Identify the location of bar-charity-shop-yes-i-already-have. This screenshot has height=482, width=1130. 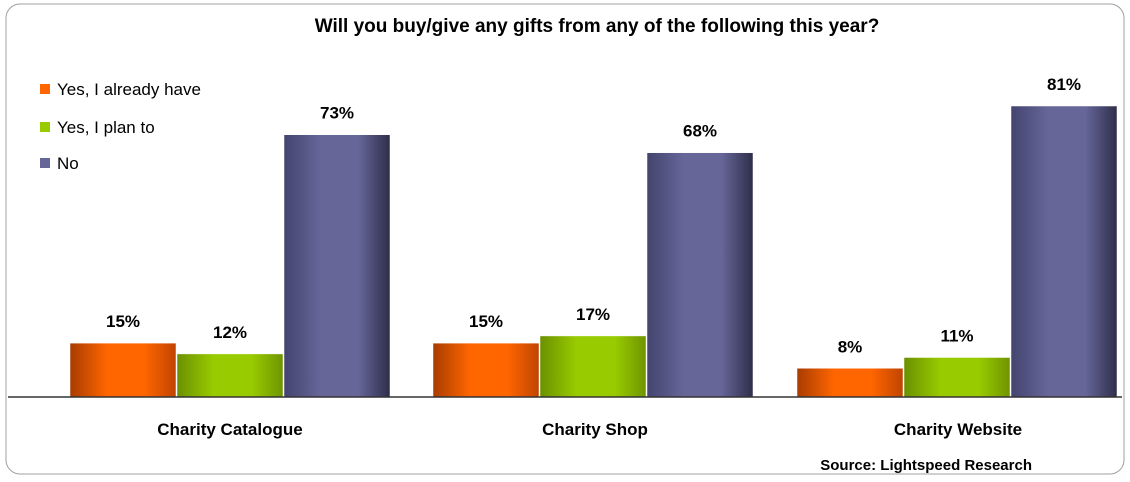
(486, 370).